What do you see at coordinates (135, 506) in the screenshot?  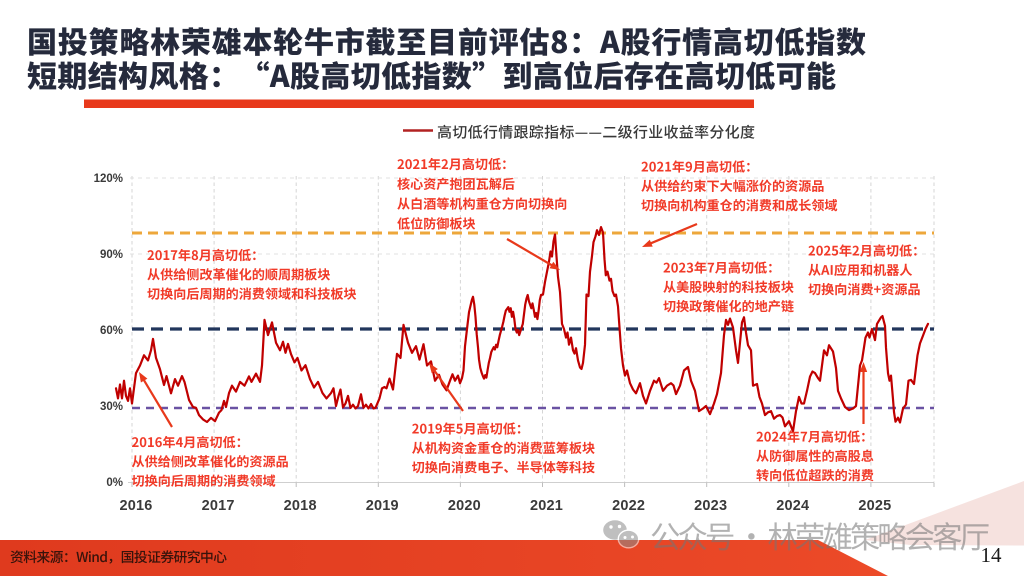 I see `svg-text: 2016` at bounding box center [135, 506].